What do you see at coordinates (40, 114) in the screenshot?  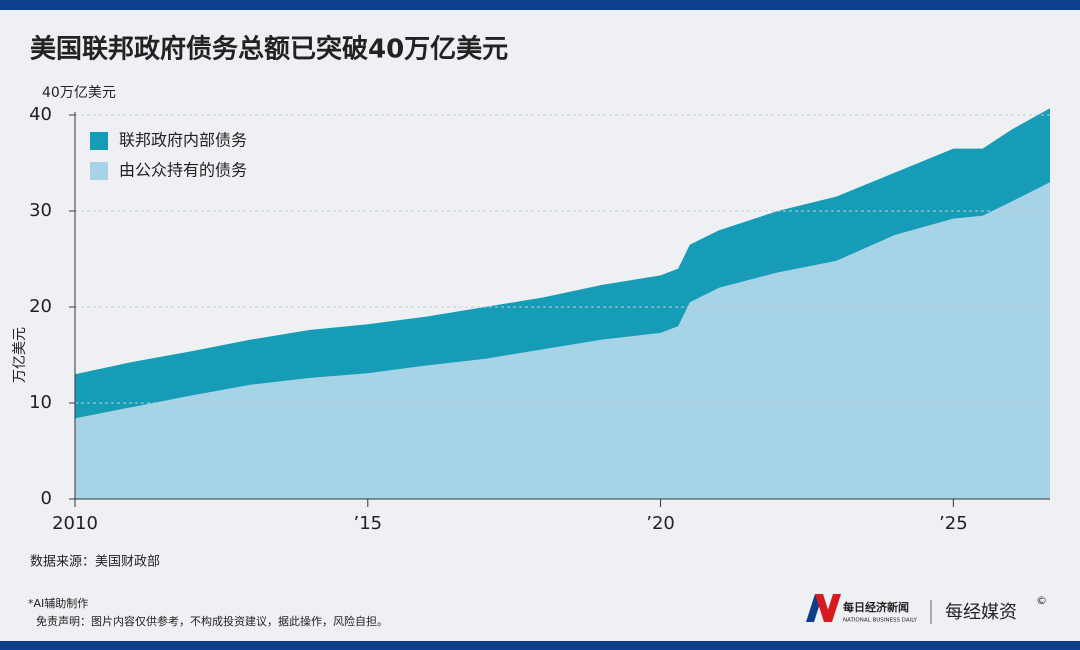 I see `y-tick-label: 40` at bounding box center [40, 114].